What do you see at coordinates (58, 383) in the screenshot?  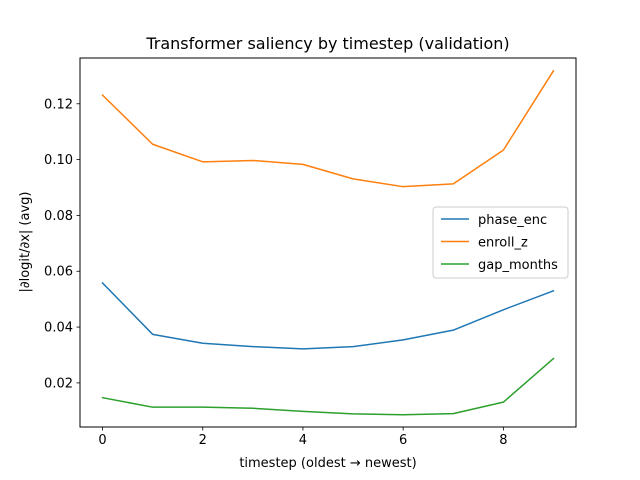 I see `y-tick-label: 0.02` at bounding box center [58, 383].